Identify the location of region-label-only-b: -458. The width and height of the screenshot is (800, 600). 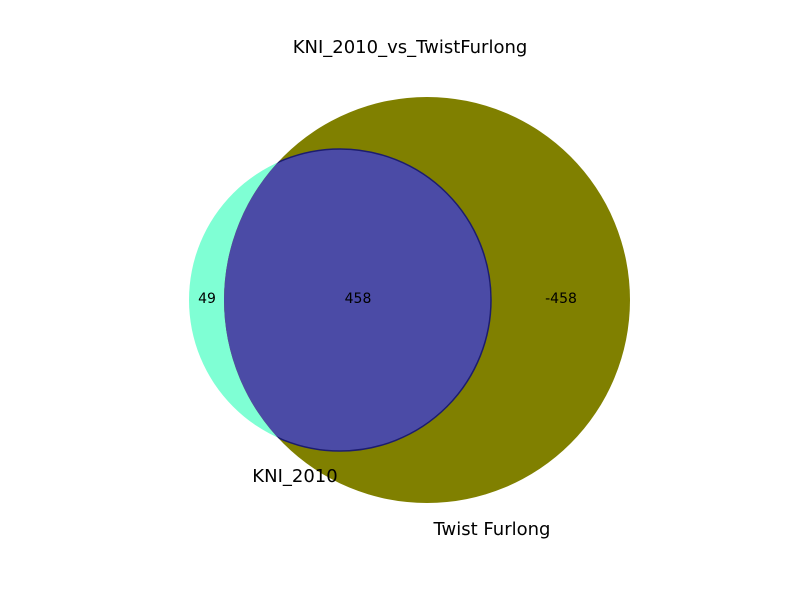
(561, 299).